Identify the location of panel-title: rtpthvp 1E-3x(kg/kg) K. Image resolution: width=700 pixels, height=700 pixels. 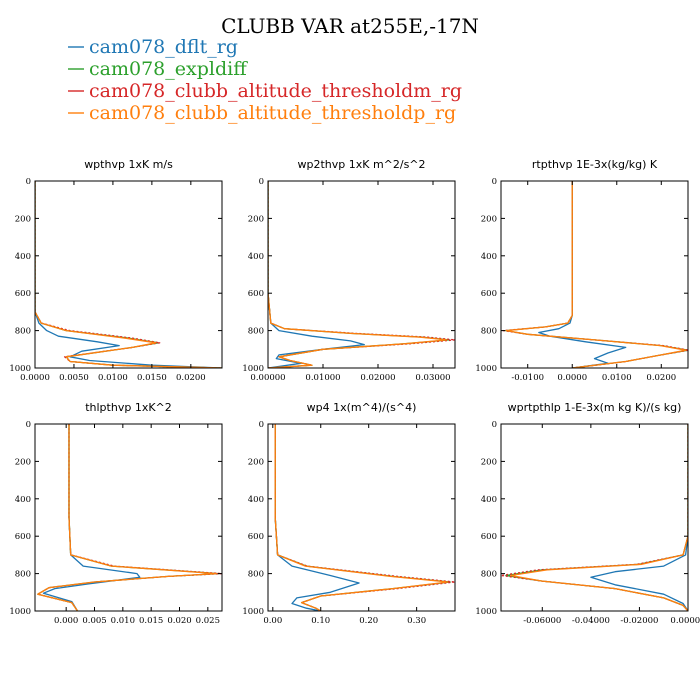
(595, 164).